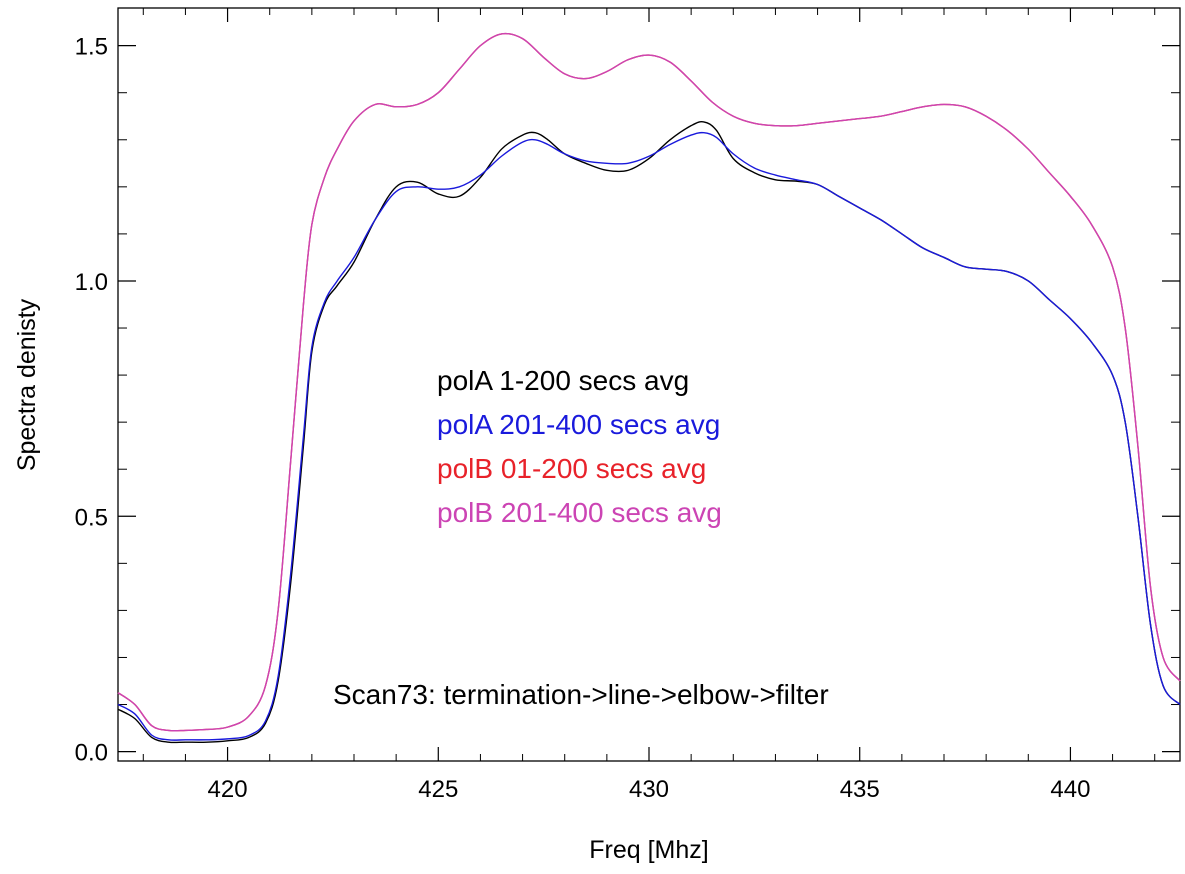  What do you see at coordinates (91, 517) in the screenshot?
I see `y-tick-label: 0.5` at bounding box center [91, 517].